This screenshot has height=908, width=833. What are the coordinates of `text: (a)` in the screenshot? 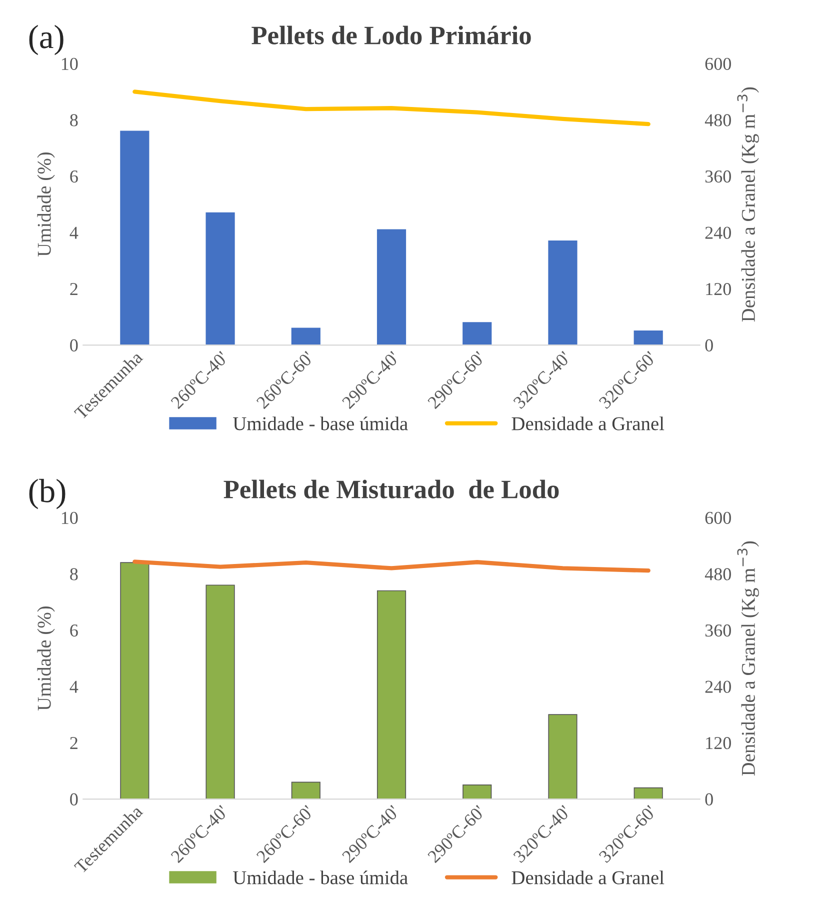 It's located at (46, 40).